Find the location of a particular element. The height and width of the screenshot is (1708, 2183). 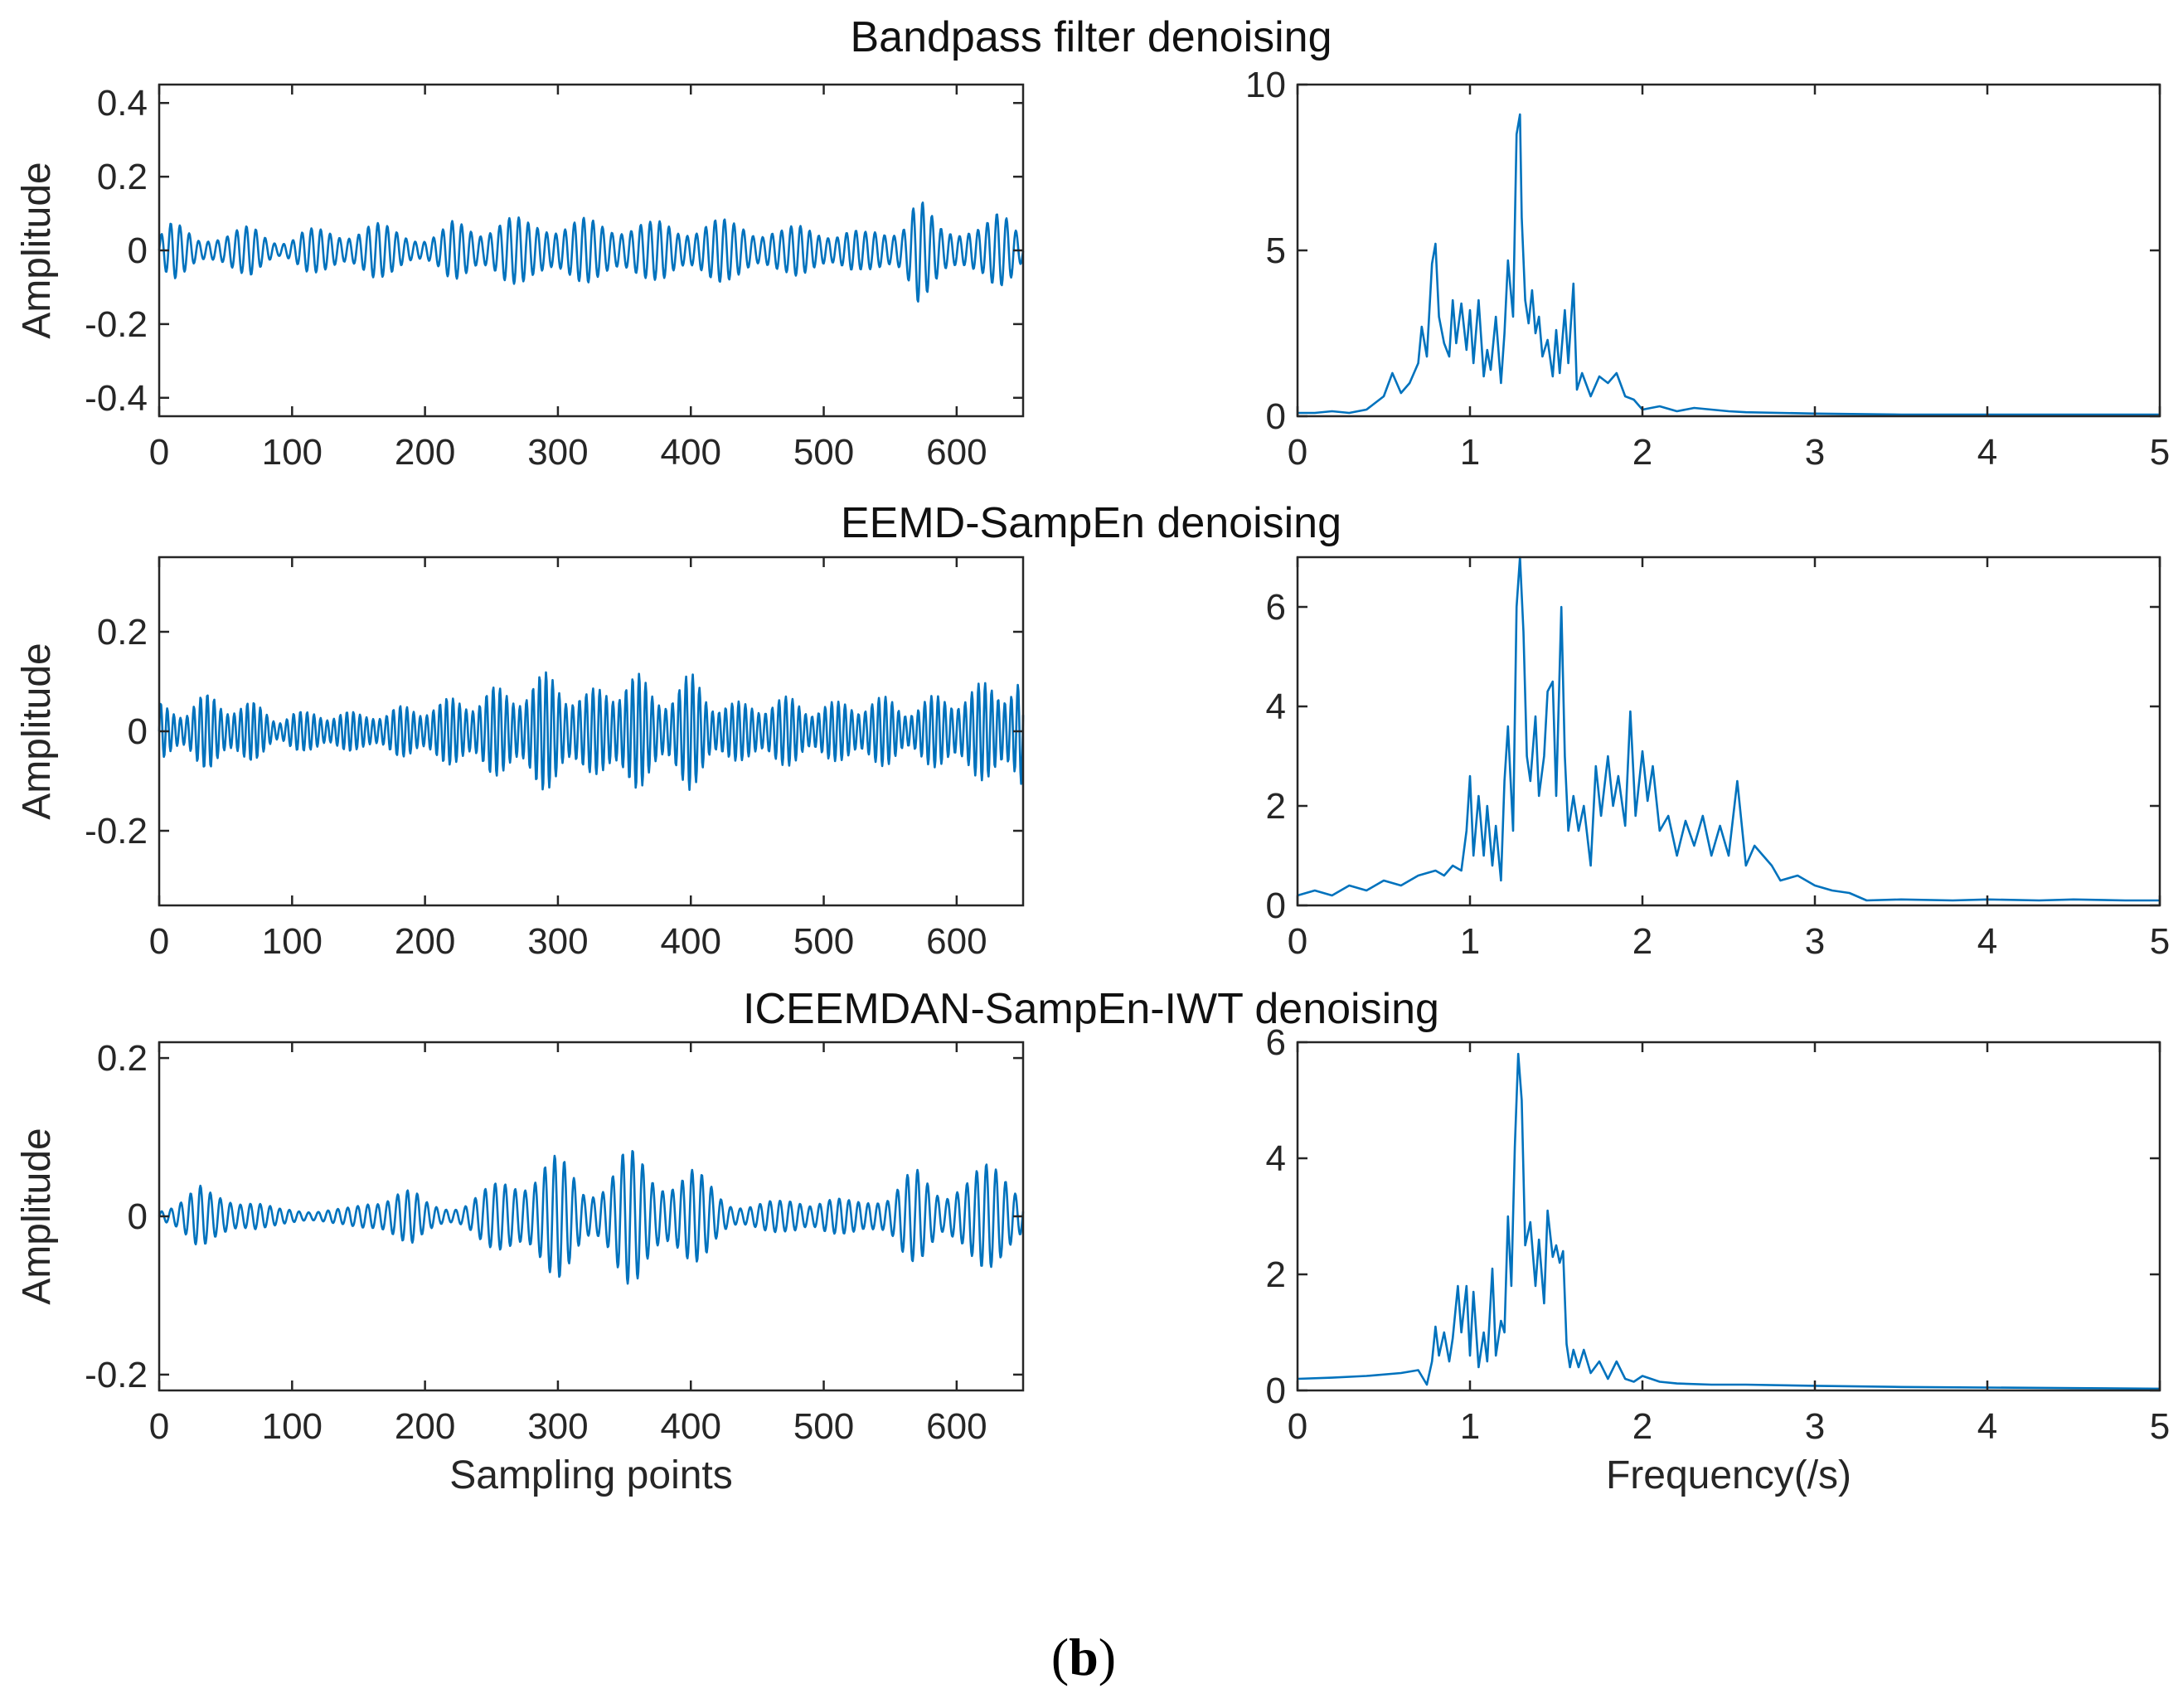

y-tick-label: 0.4 is located at coordinates (122, 103).